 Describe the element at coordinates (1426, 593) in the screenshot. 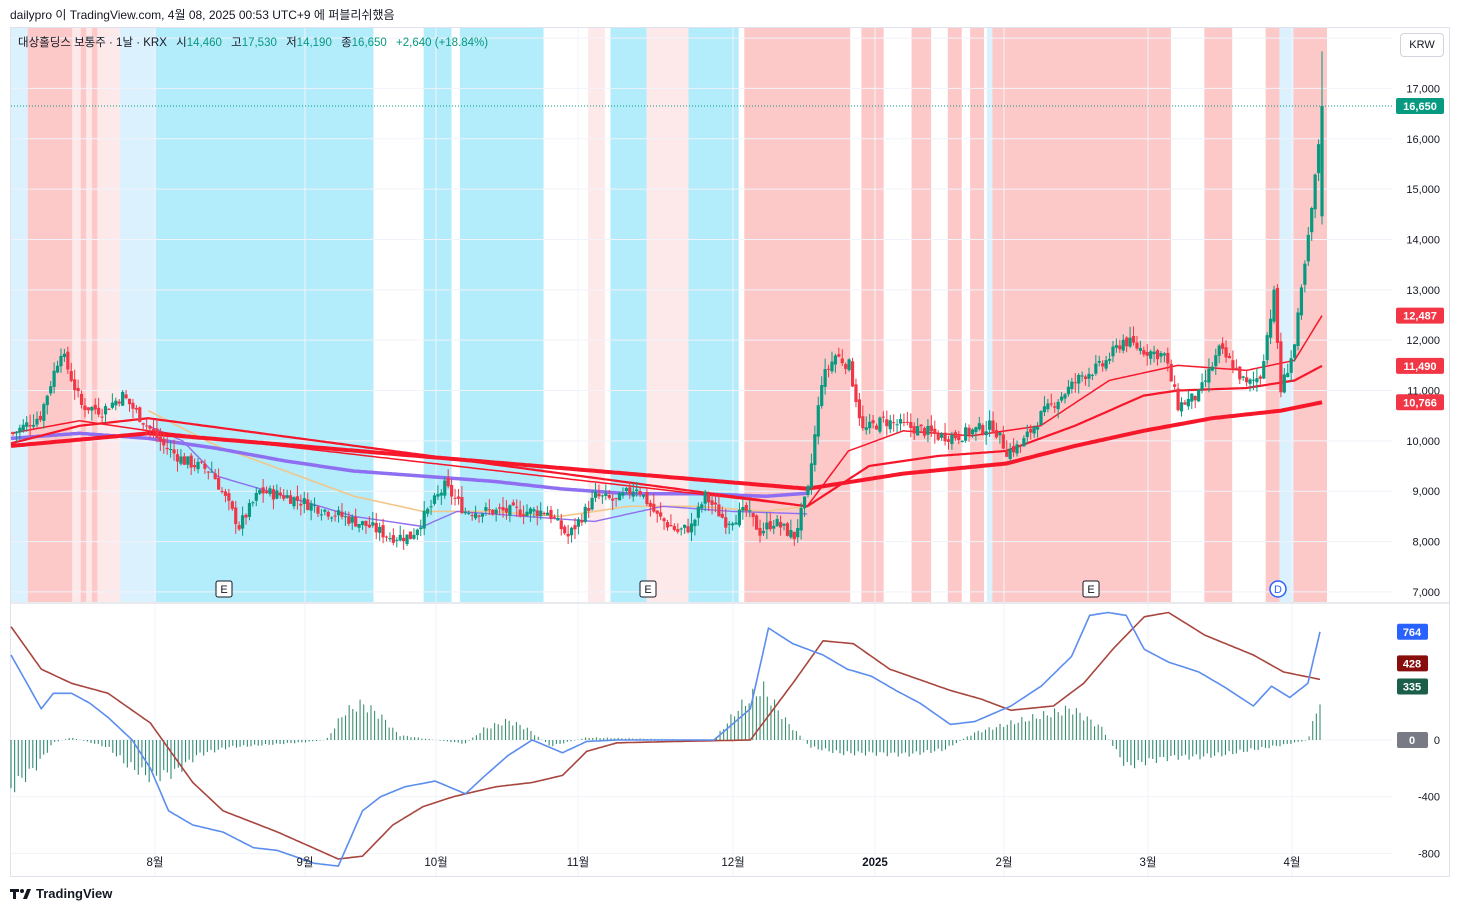

I see `price-tick-label: 7,000` at that location.